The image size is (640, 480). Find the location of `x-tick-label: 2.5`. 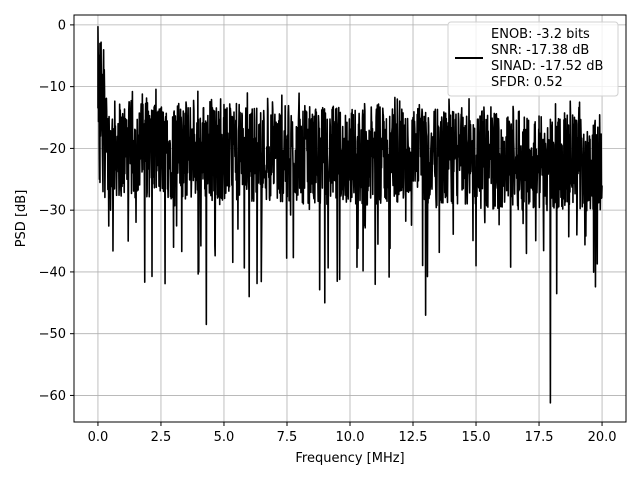

x-tick-label: 2.5 is located at coordinates (161, 437).